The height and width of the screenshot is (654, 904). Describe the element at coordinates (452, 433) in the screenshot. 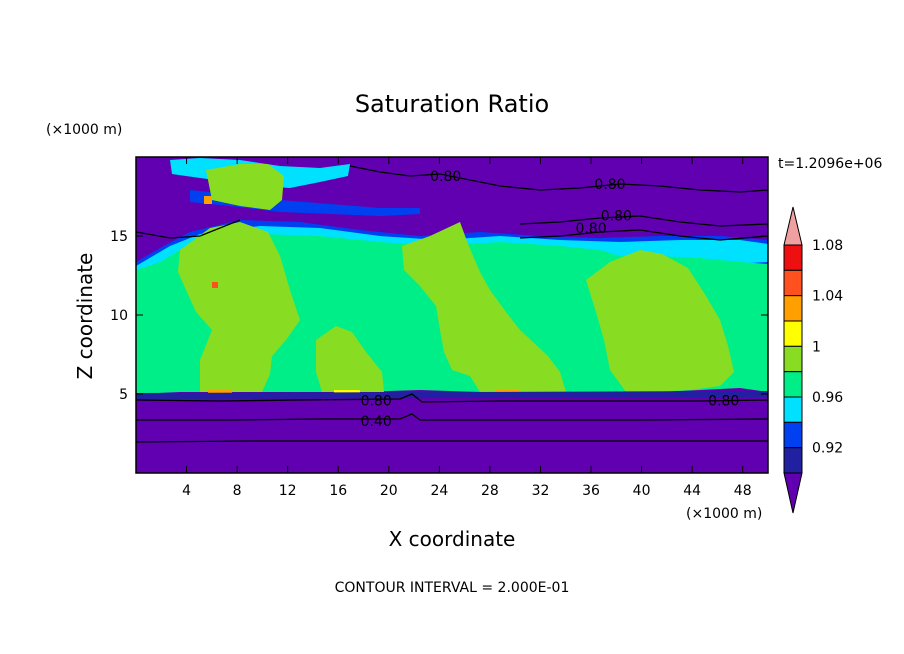

I see `field-dry-lower-layer` at that location.